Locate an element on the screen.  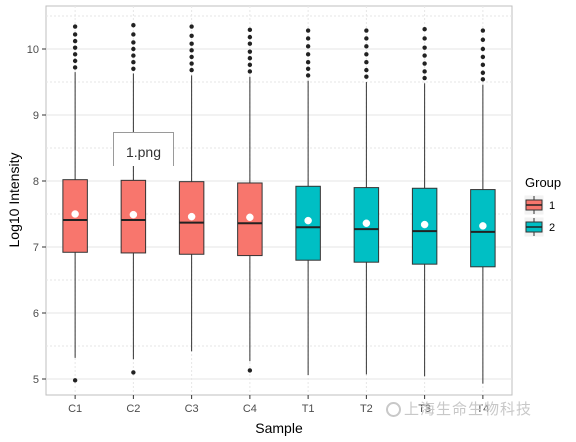
box-t2 is located at coordinates (366, 201).